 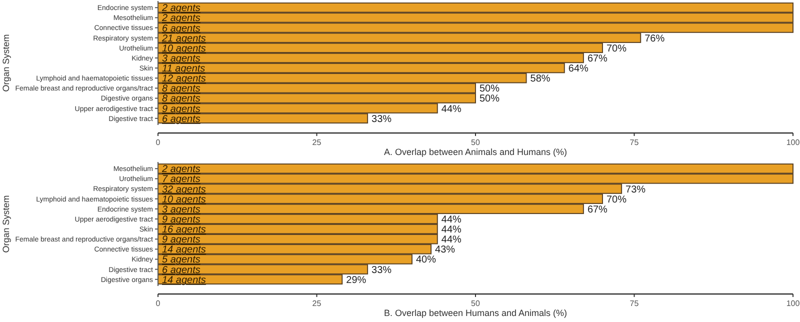 I want to click on x-axis-title: B. Overlap between Humans and Animals (%), so click(x=476, y=313).